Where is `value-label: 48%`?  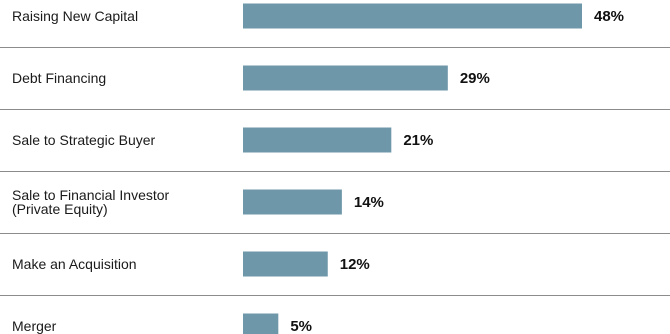 value-label: 48% is located at coordinates (609, 16).